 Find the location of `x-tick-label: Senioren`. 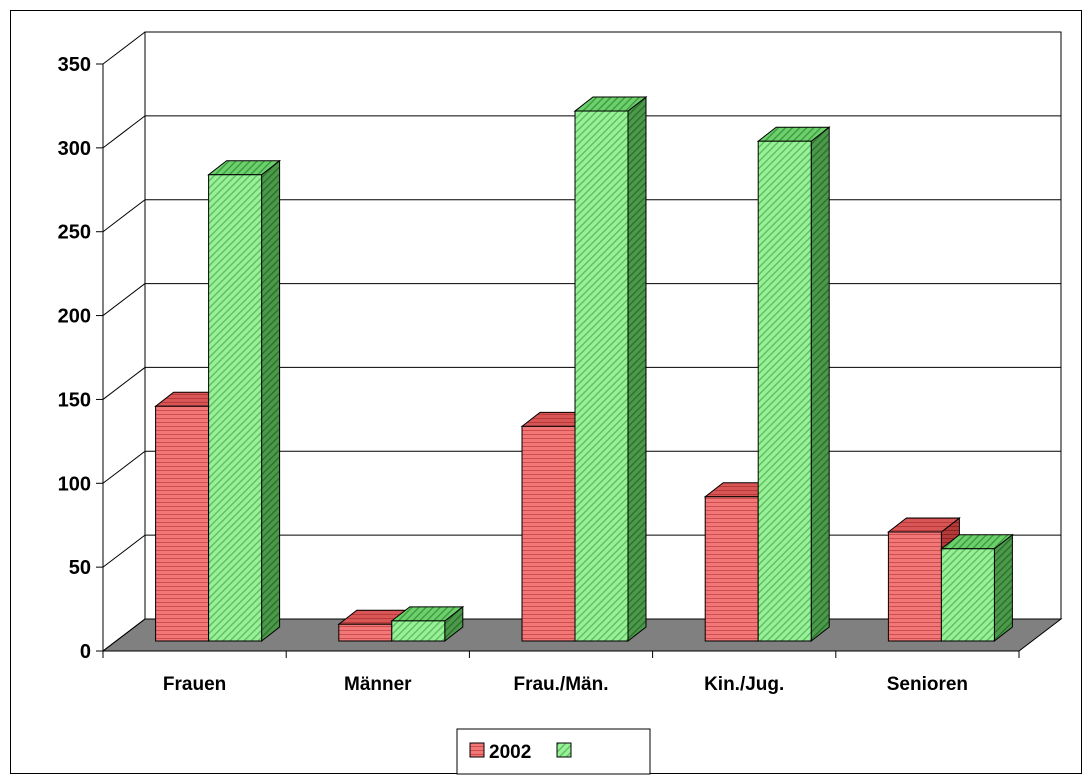

x-tick-label: Senioren is located at coordinates (927, 684).